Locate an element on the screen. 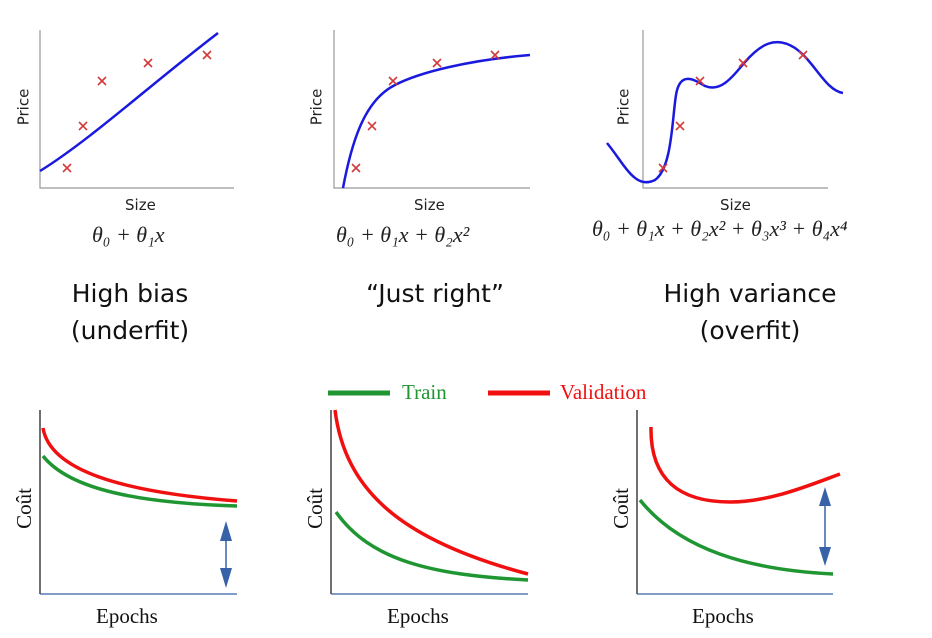 Image resolution: width=932 pixels, height=638 pixels. panel-just-right-plot is located at coordinates (432, 109).